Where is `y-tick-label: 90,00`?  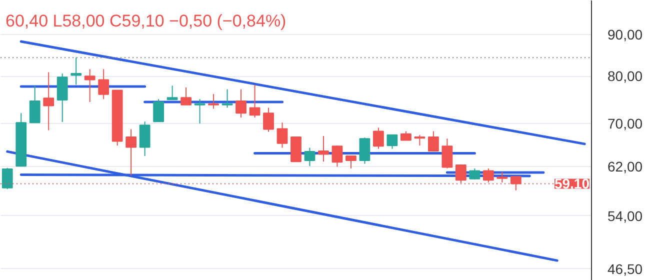 y-tick-label: 90,00 is located at coordinates (625, 34).